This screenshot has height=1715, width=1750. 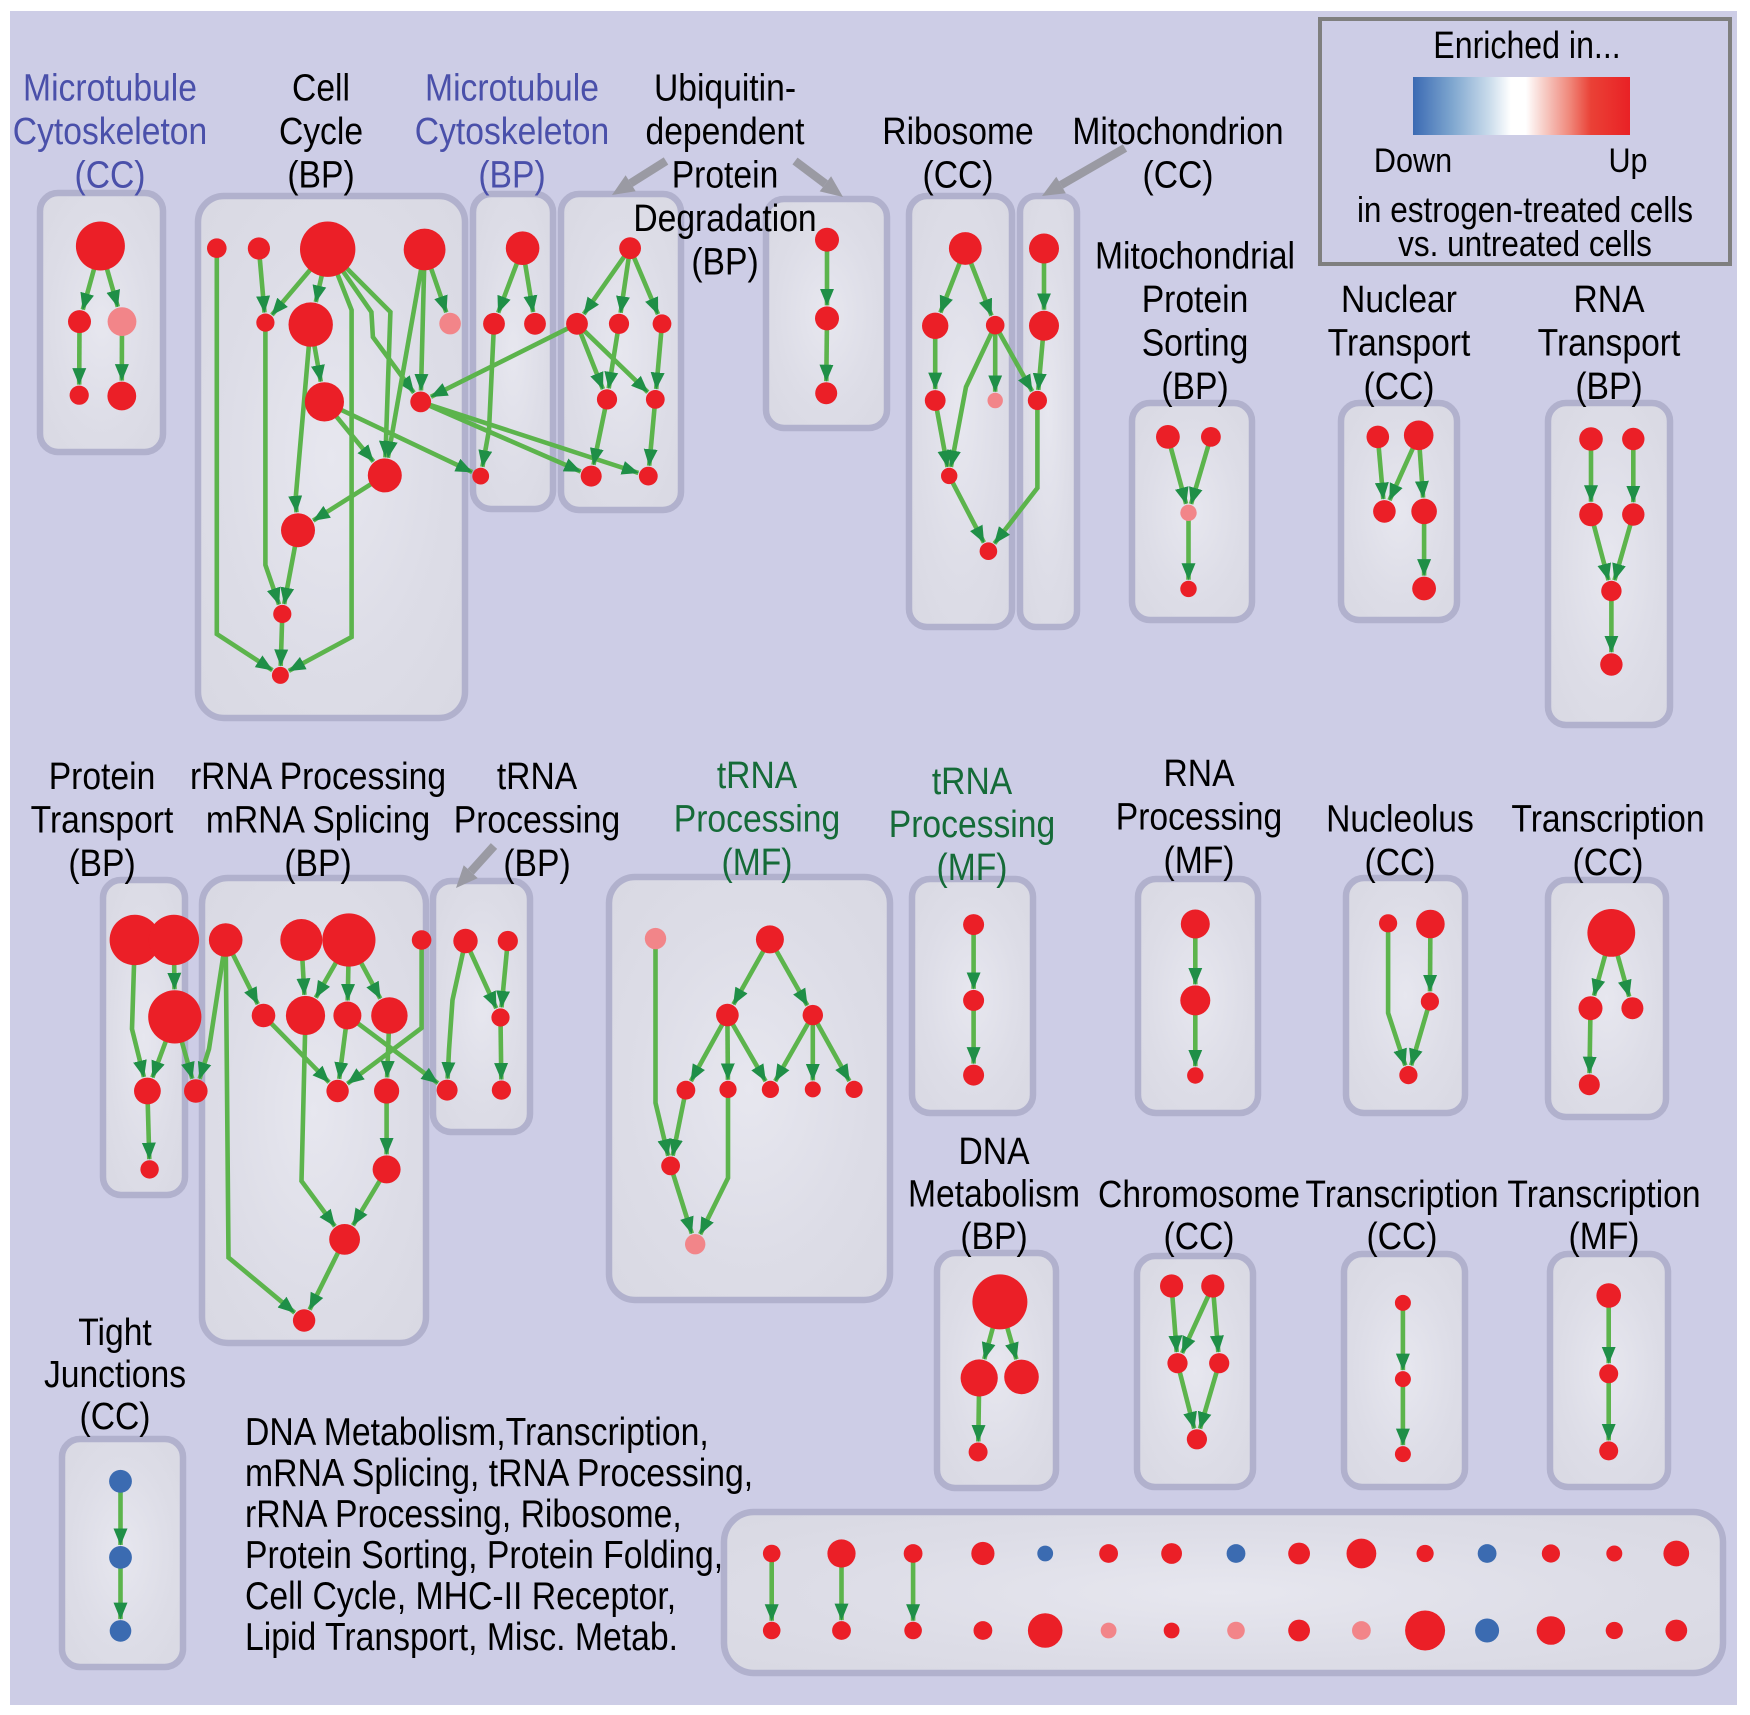 I want to click on svg-text: Sorting, so click(x=1195, y=344).